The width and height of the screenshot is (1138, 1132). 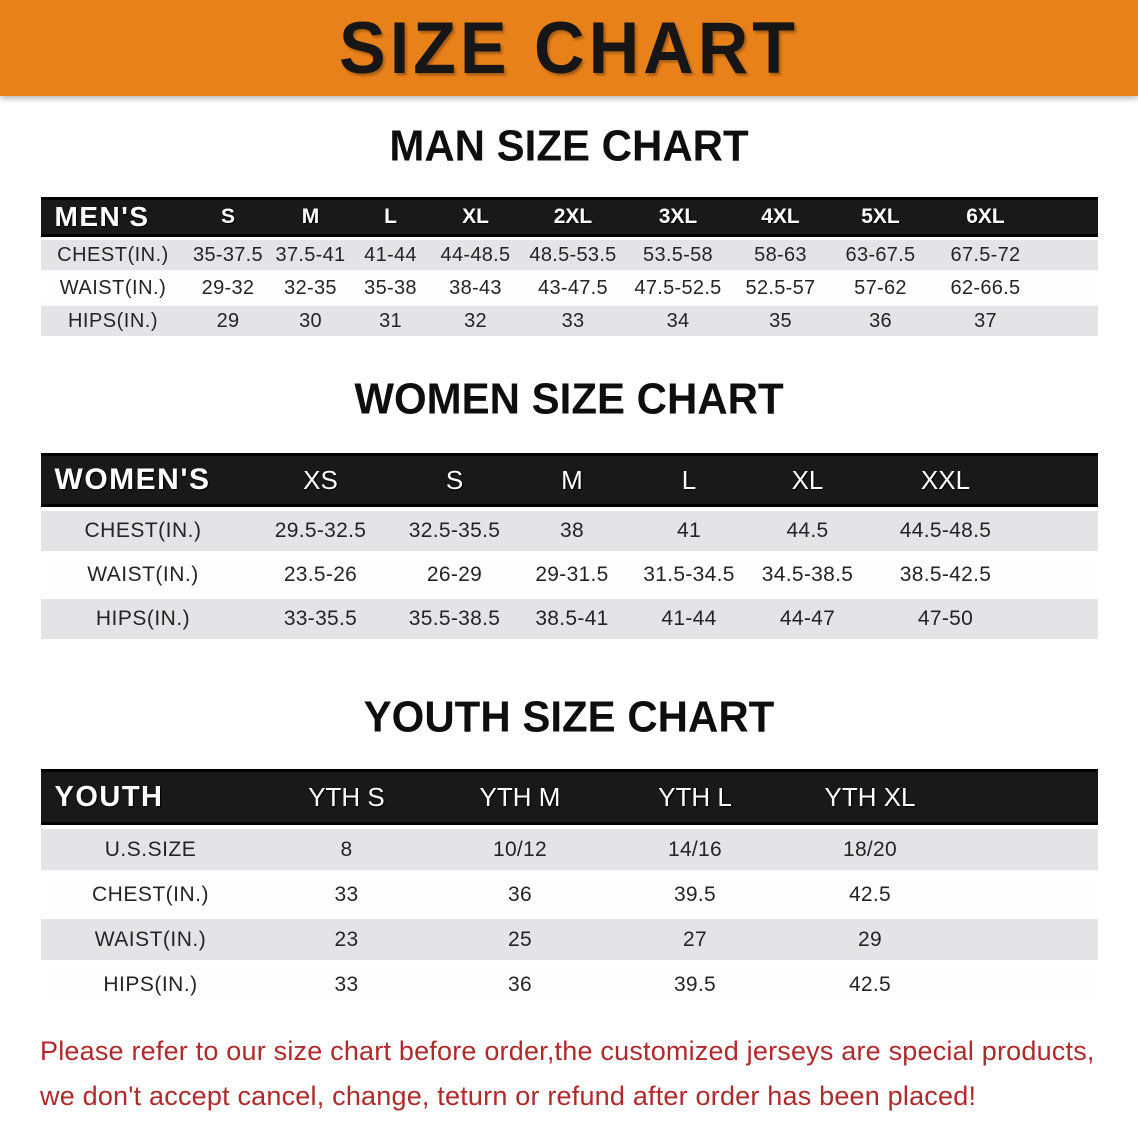 I want to click on table-category-label: WOMEN'S, so click(x=143, y=480).